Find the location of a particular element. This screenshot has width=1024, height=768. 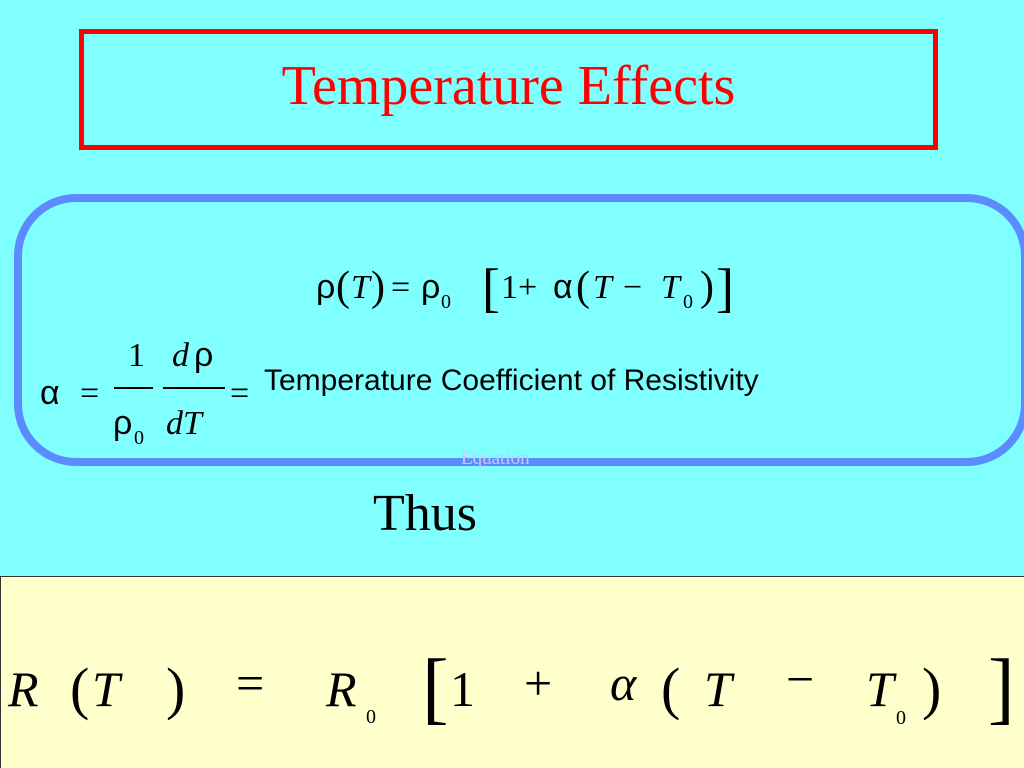

close-paren: ) is located at coordinates (378, 287).